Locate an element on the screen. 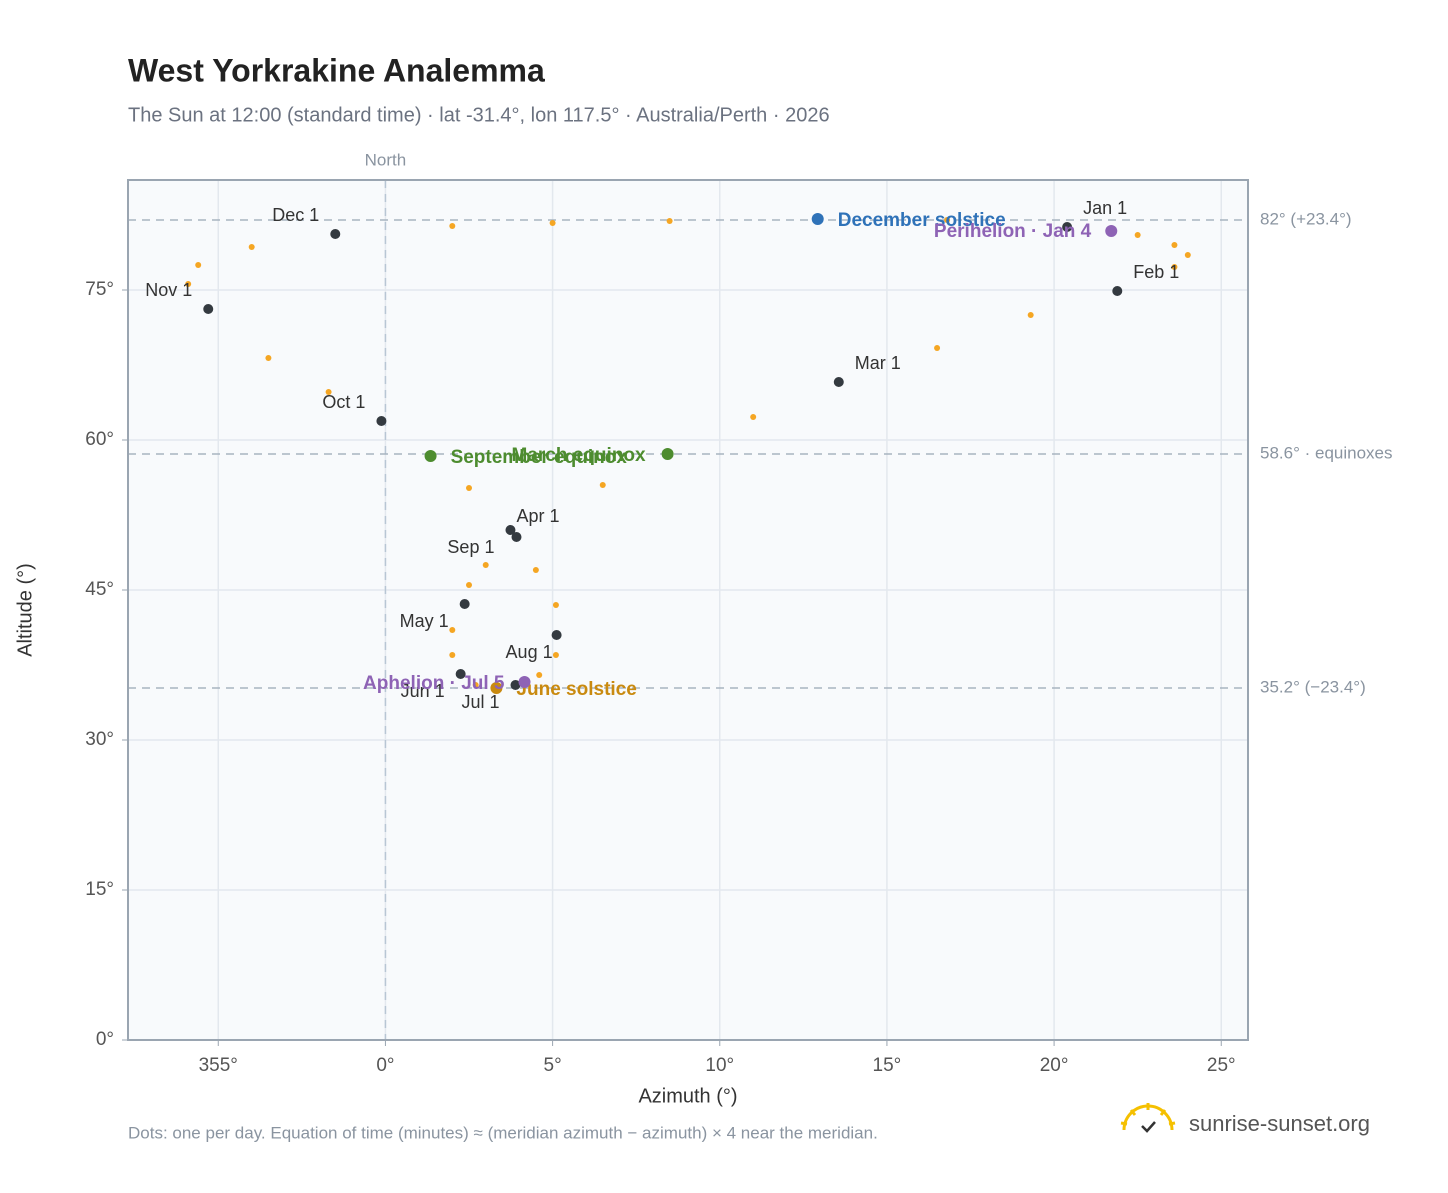 The height and width of the screenshot is (1193, 1448). reference-label: 82° (+23.4°) is located at coordinates (1306, 218).